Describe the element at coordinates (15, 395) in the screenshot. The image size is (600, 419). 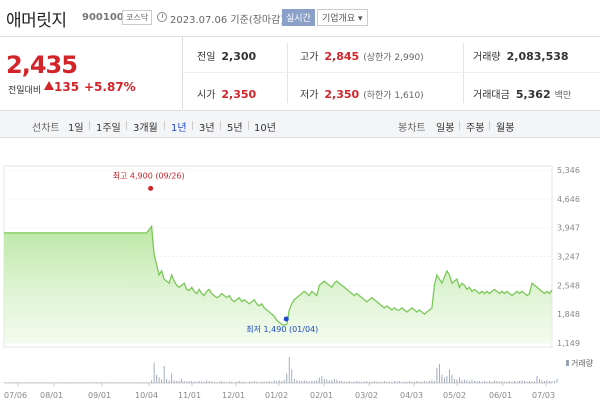
I see `x-tick-label: 07/06` at that location.